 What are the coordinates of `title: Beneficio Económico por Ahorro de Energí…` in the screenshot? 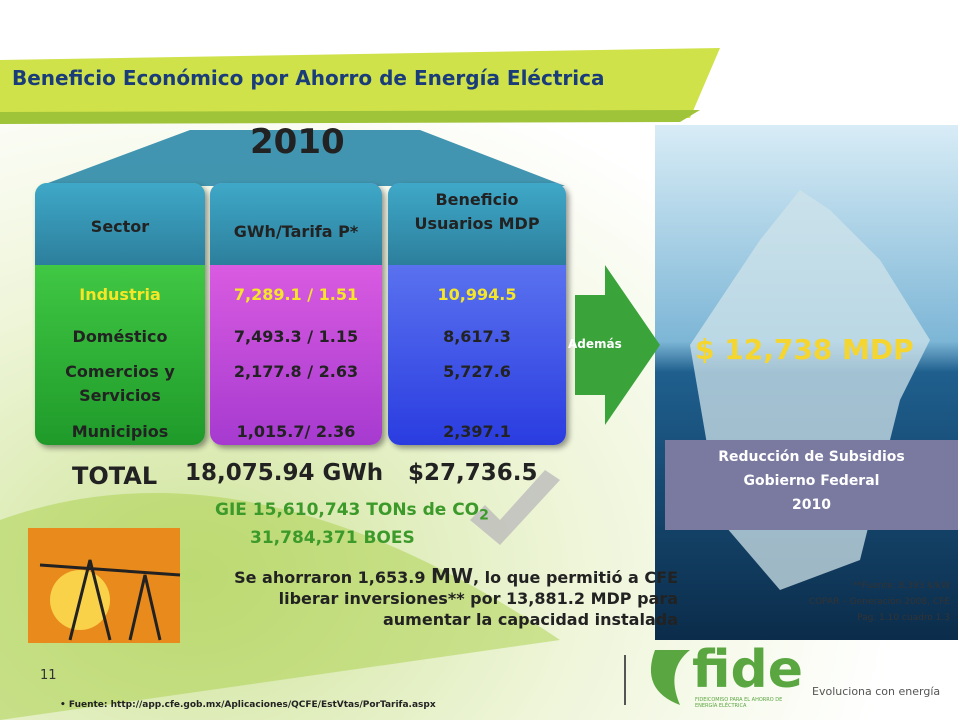 It's located at (308, 78).